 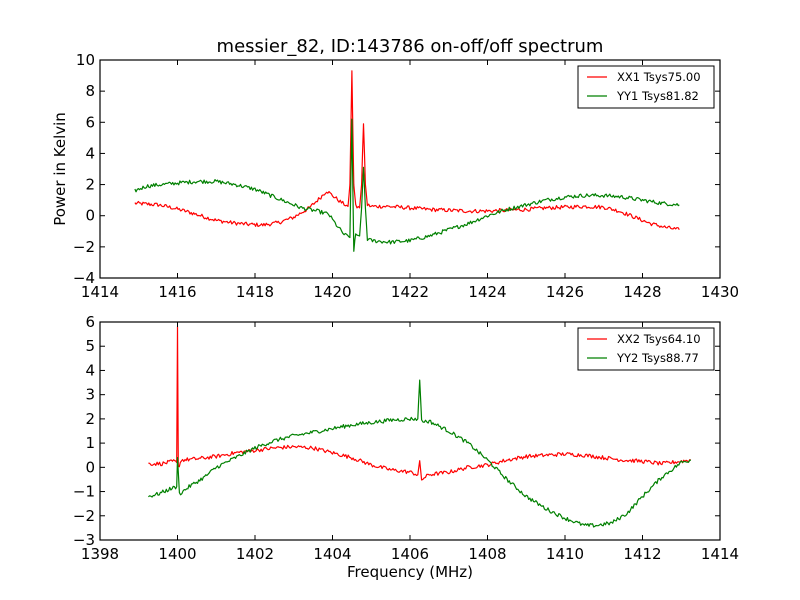 What do you see at coordinates (642, 554) in the screenshot?
I see `x-tick-label: 1412` at bounding box center [642, 554].